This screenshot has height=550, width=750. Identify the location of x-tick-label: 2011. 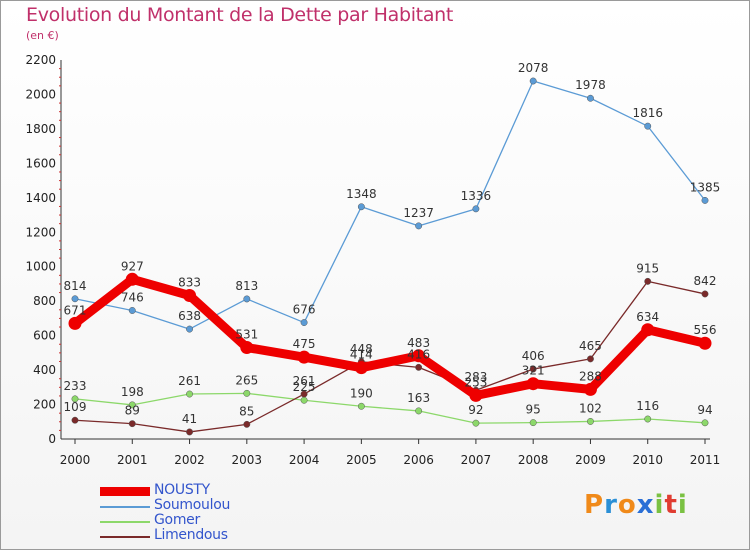
(705, 460).